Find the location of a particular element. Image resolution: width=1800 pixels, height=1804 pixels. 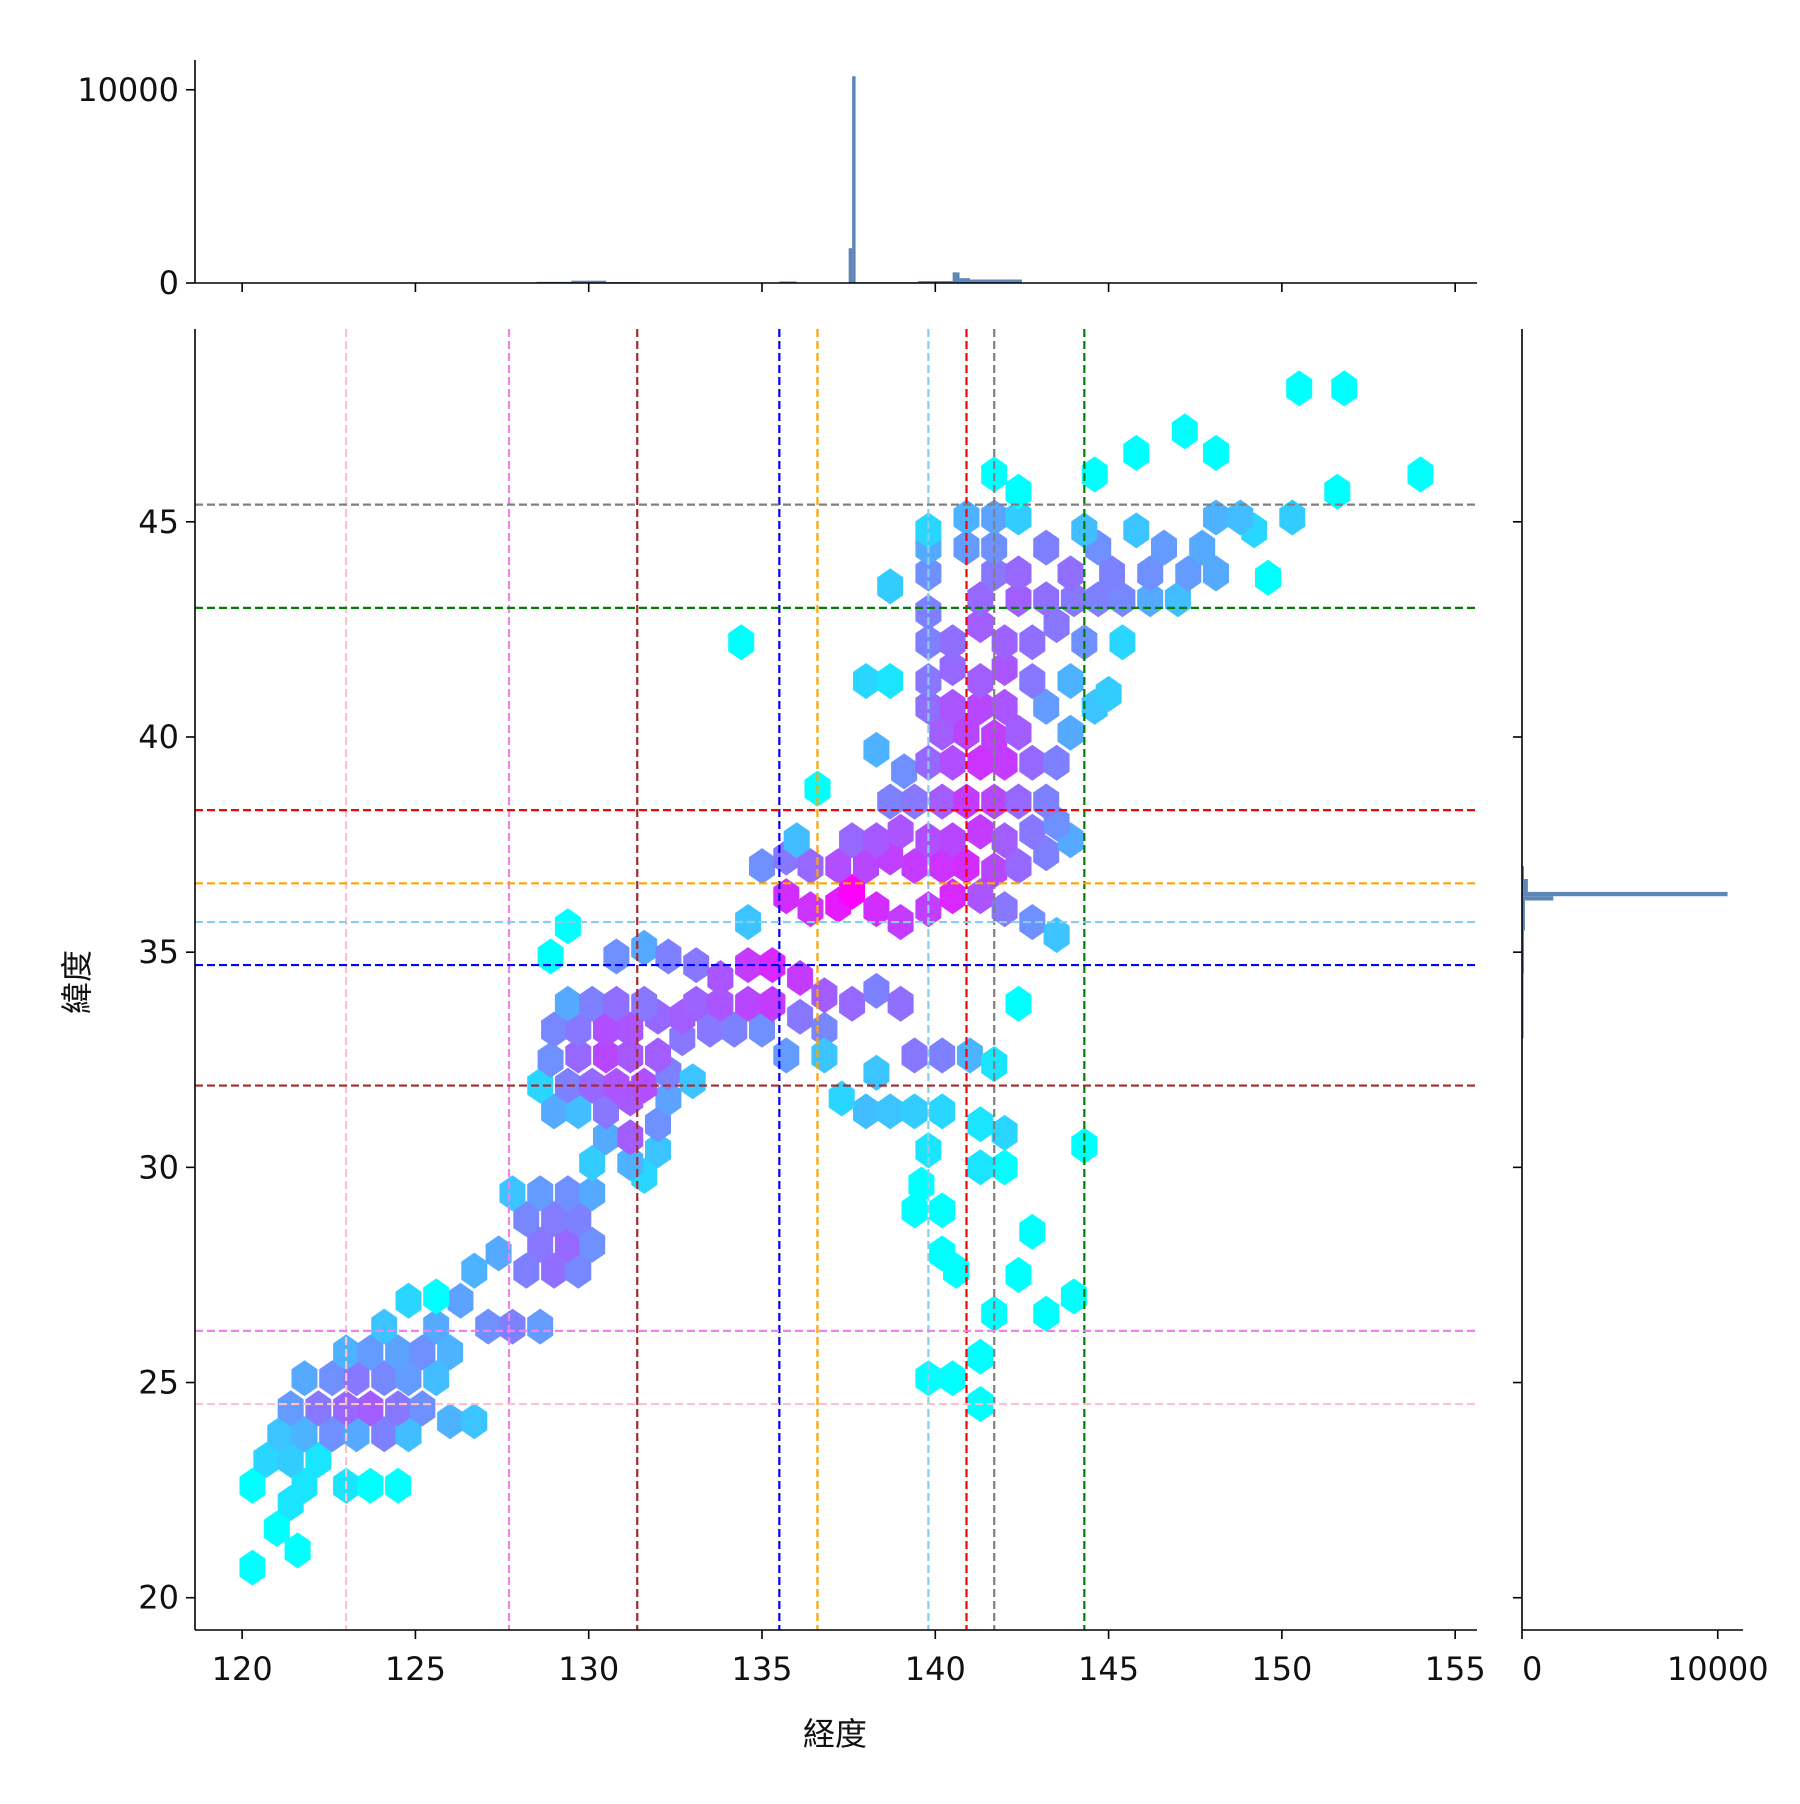

x-tick-label: 140 is located at coordinates (935, 1669).